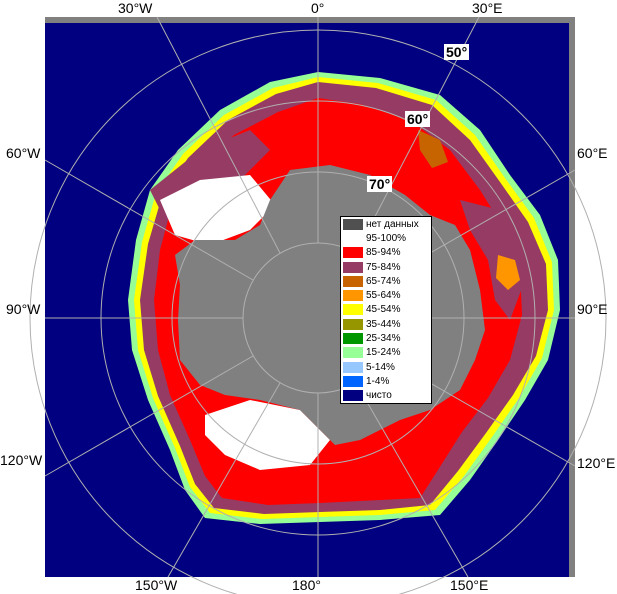 The image size is (617, 594). What do you see at coordinates (418, 119) in the screenshot?
I see `lat-label-60: 60°` at bounding box center [418, 119].